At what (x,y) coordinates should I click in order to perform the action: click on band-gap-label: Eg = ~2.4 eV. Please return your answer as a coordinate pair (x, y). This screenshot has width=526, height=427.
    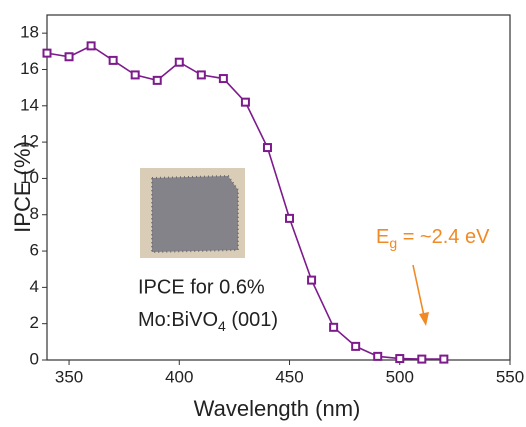
    Looking at the image, I should click on (433, 238).